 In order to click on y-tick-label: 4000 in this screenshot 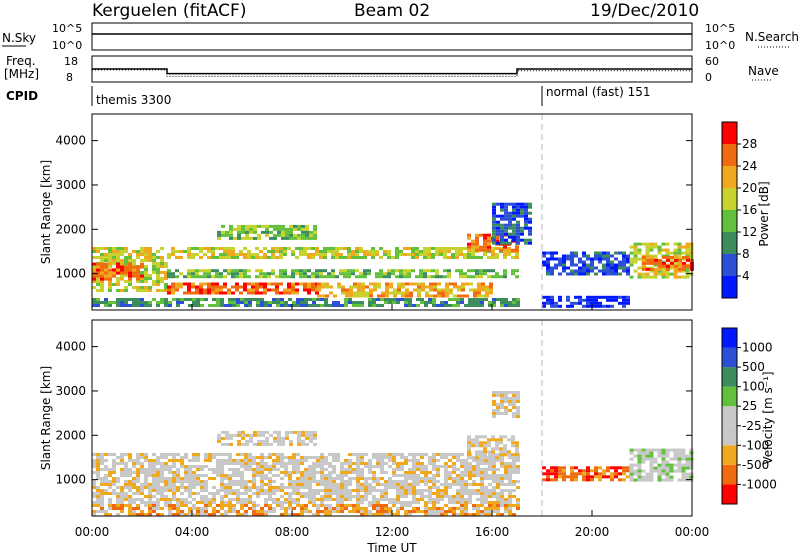, I will do `click(70, 347)`.